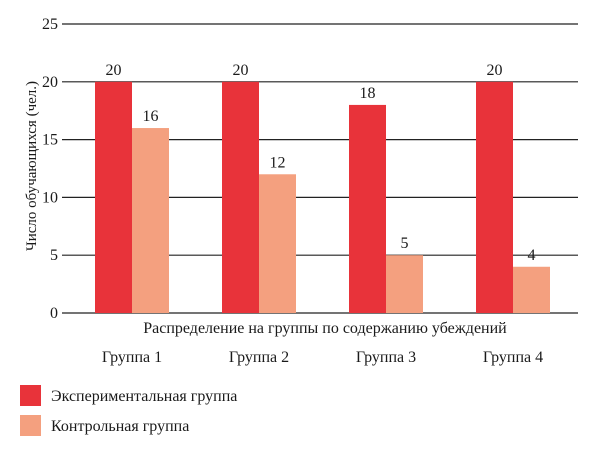 The image size is (600, 449). I want to click on legend-swatch-experimental, so click(30, 395).